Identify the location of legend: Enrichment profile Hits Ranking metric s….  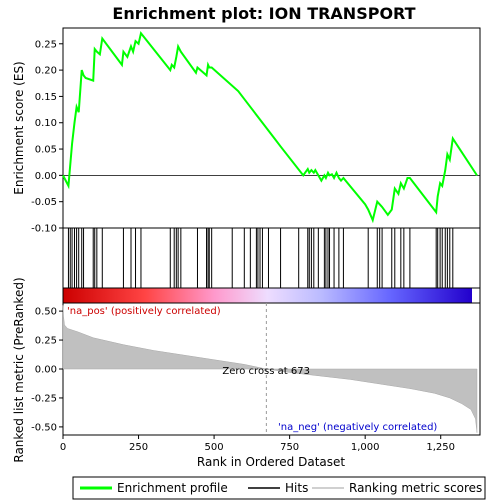
(279, 488).